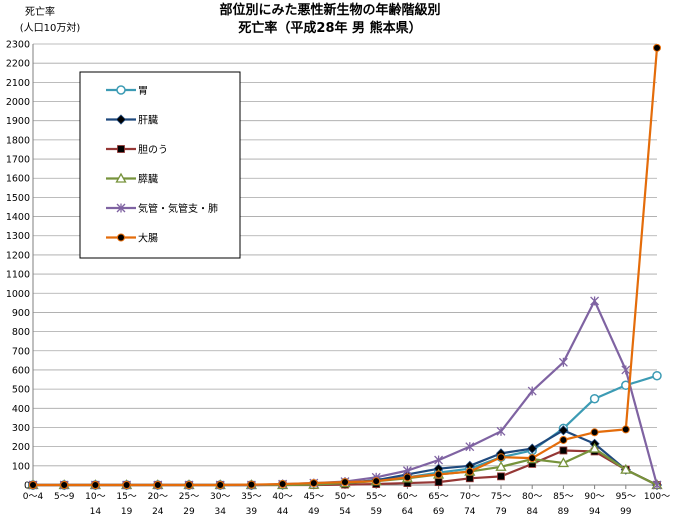 The height and width of the screenshot is (523, 674). Describe the element at coordinates (220, 497) in the screenshot. I see `x-tick-label: 30～` at that location.